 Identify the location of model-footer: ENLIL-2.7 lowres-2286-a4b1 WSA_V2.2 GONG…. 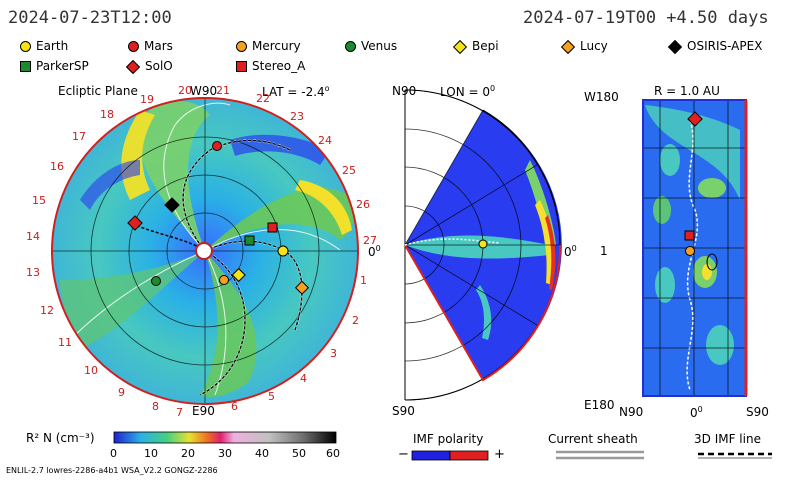
(112, 470).